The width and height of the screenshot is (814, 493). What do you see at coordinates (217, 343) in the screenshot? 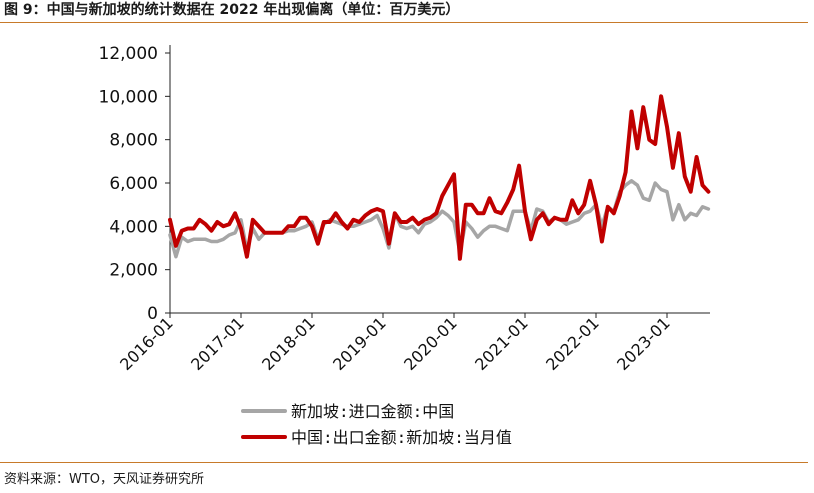
I see `x-tick-label: 2017-01` at bounding box center [217, 343].